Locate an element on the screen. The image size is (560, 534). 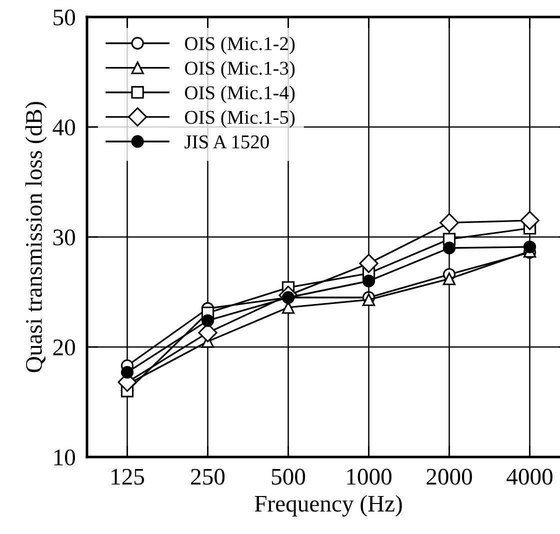
x-tick-label: 125 is located at coordinates (128, 476).